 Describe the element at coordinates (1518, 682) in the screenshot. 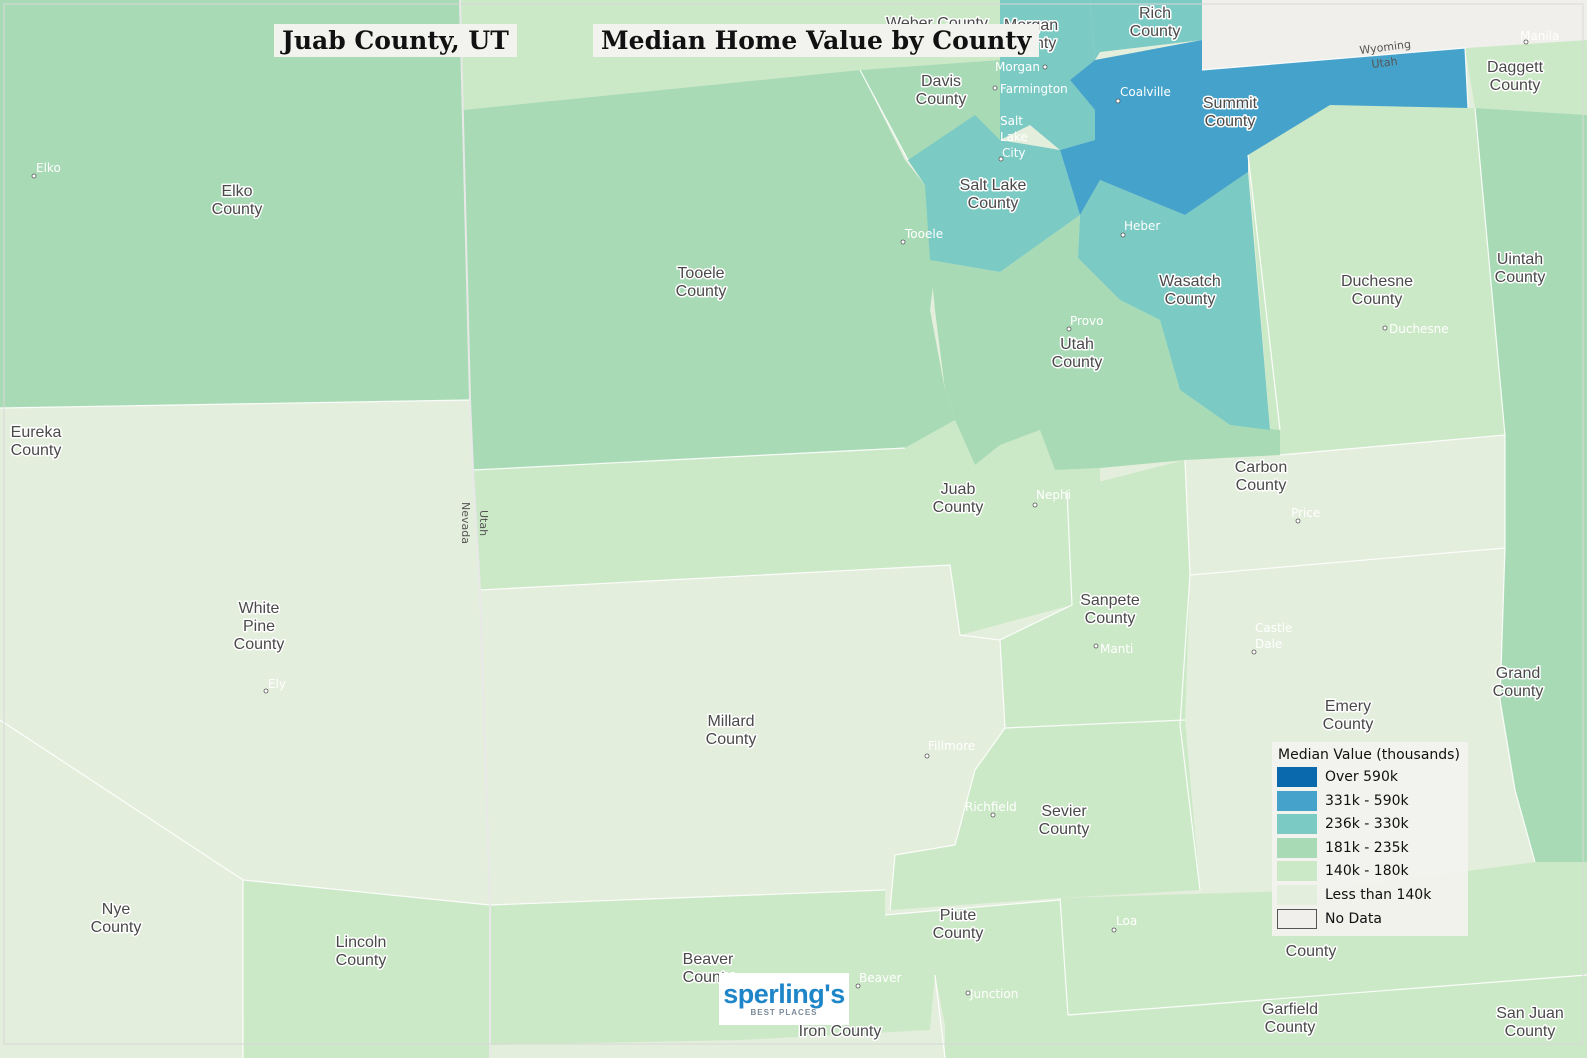

I see `county-label-grand: Grand County` at that location.